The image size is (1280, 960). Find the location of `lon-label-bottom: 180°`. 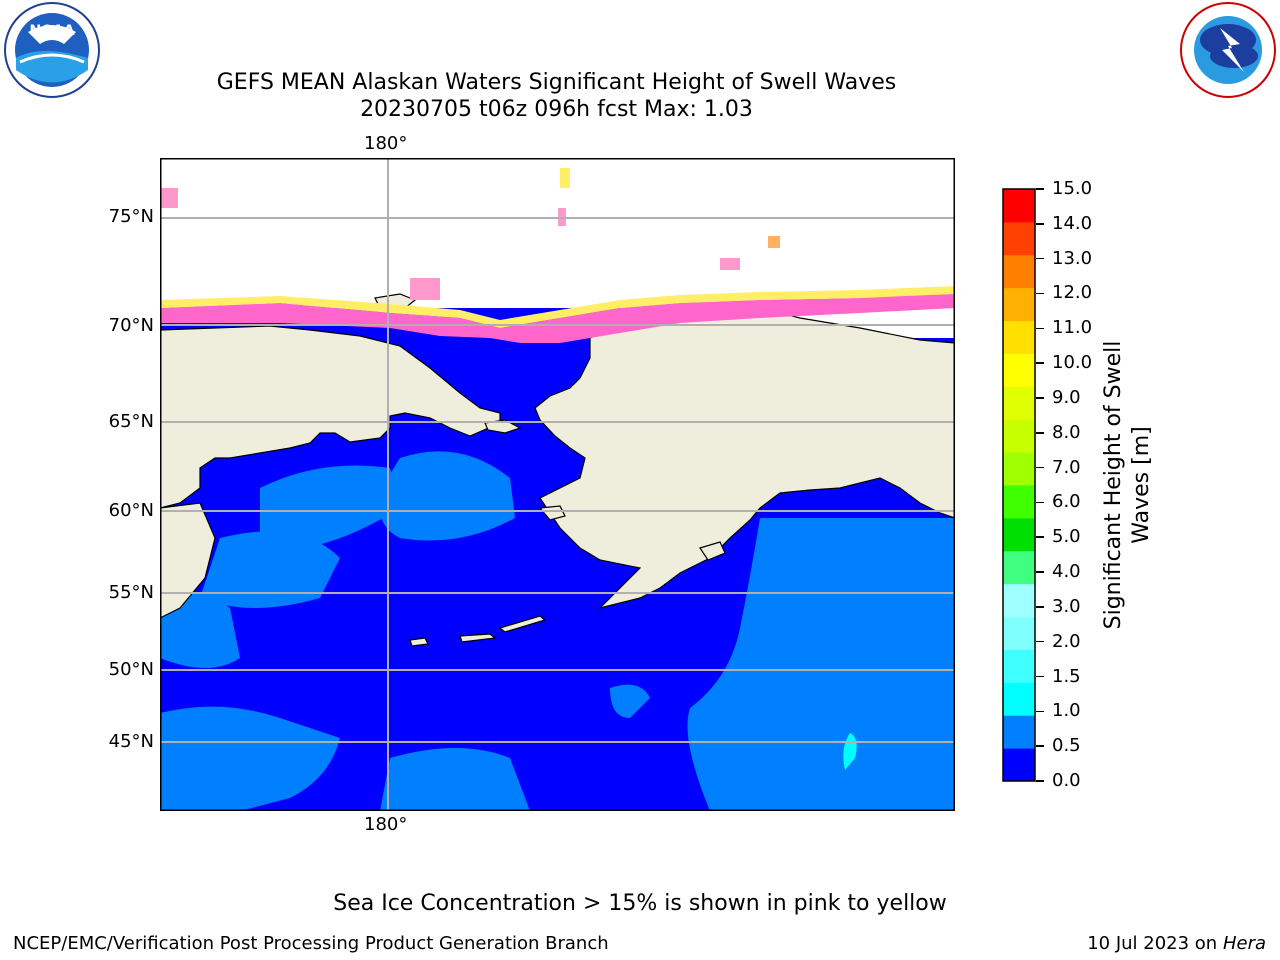

lon-label-bottom: 180° is located at coordinates (386, 824).